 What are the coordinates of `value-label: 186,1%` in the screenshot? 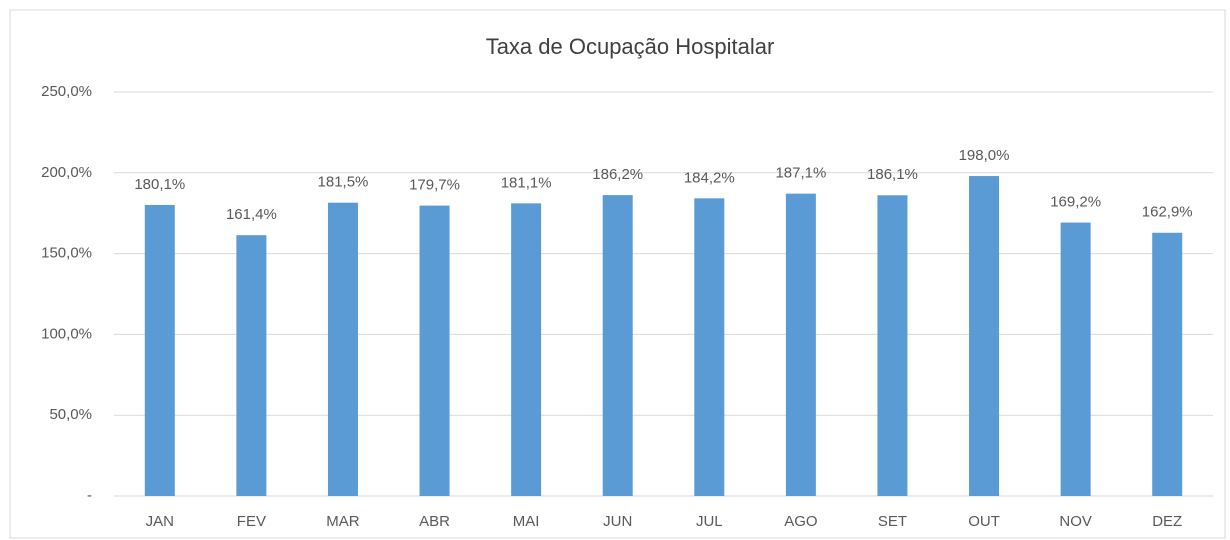 It's located at (892, 174).